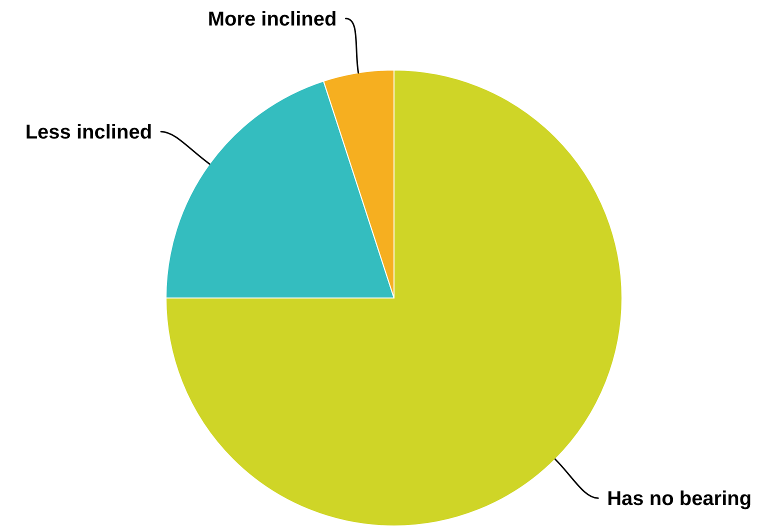 The height and width of the screenshot is (527, 769). Describe the element at coordinates (679, 499) in the screenshot. I see `slice-label: Has no bearing` at that location.